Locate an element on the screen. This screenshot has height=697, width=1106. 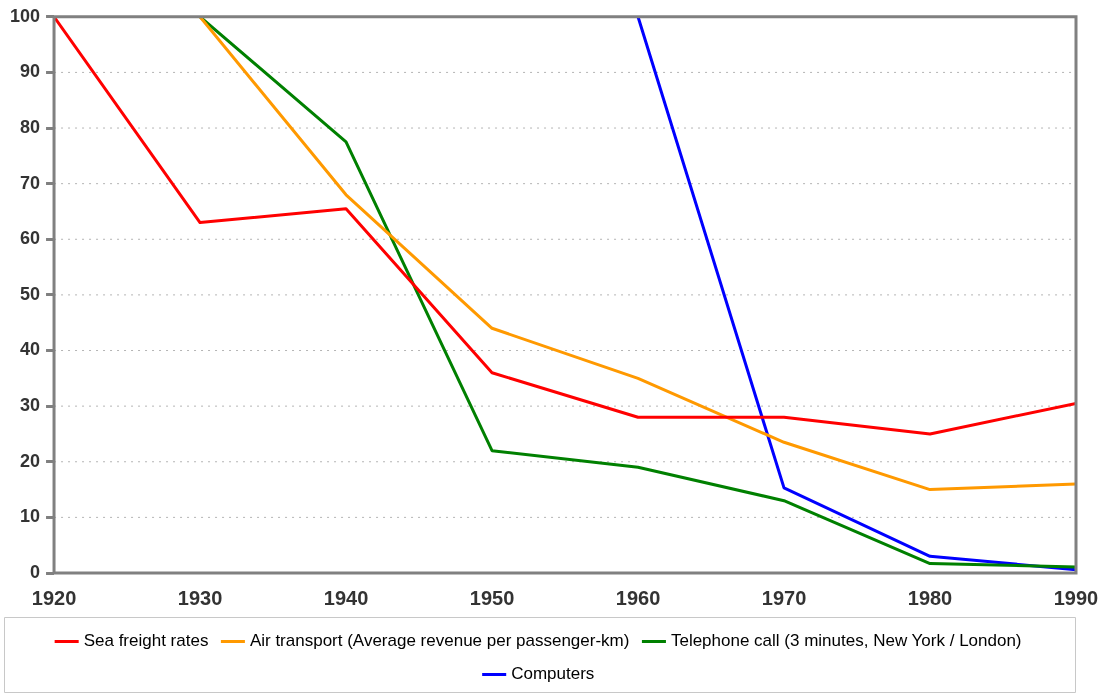
x-tick-label: 1930 is located at coordinates (200, 597).